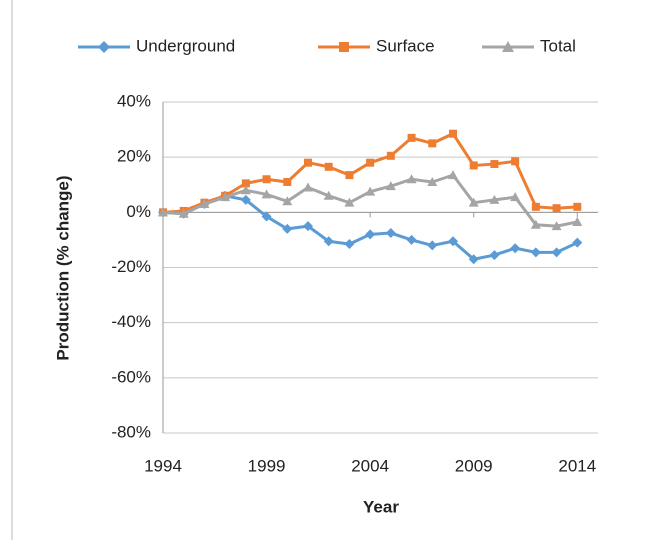  What do you see at coordinates (474, 465) in the screenshot?
I see `x-tick-label: 2009` at bounding box center [474, 465].